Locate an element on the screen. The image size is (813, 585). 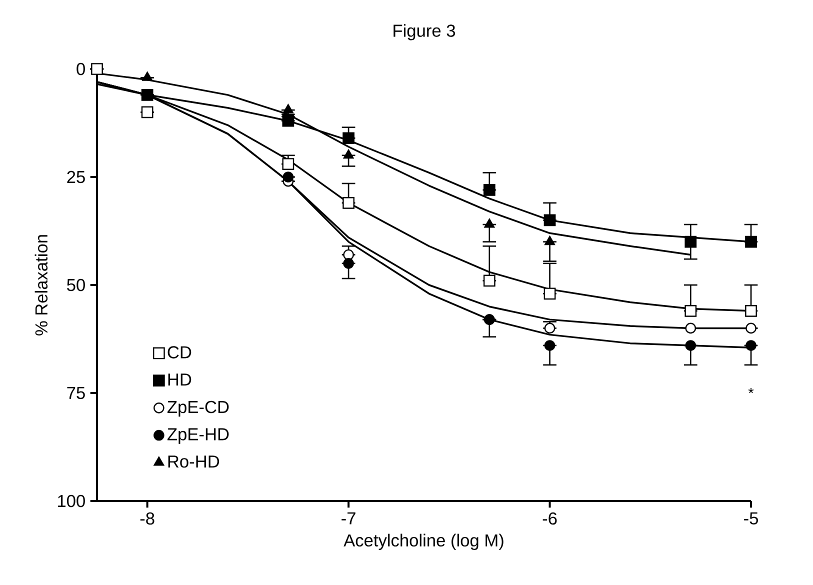
y-tick-label: 75 is located at coordinates (76, 393).